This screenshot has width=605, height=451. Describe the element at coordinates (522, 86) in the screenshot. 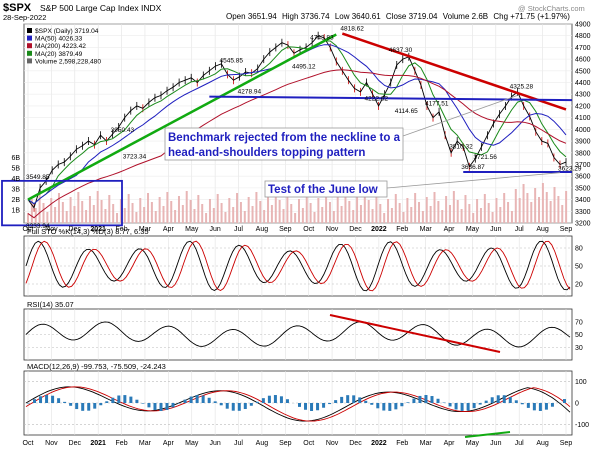

I see `price-point-label: 4325.28` at that location.